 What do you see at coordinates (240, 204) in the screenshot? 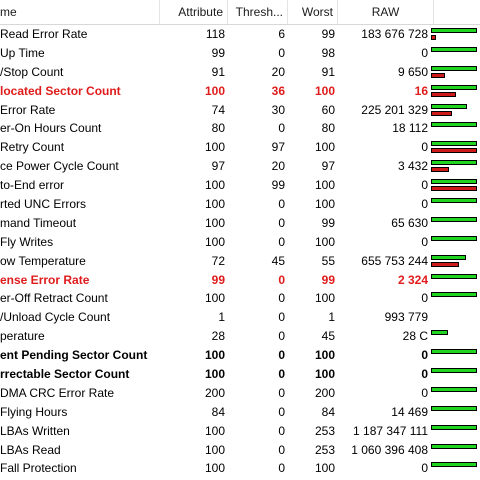
I see `table-row: rted UNC Errors 100 0 100 0` at bounding box center [240, 204].